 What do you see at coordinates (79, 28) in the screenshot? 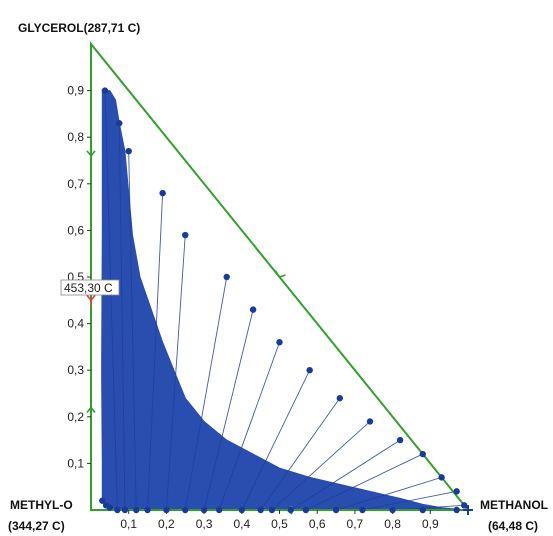
I see `vertex-label-glycerol: GLYCEROL(287,71 C)` at bounding box center [79, 28].